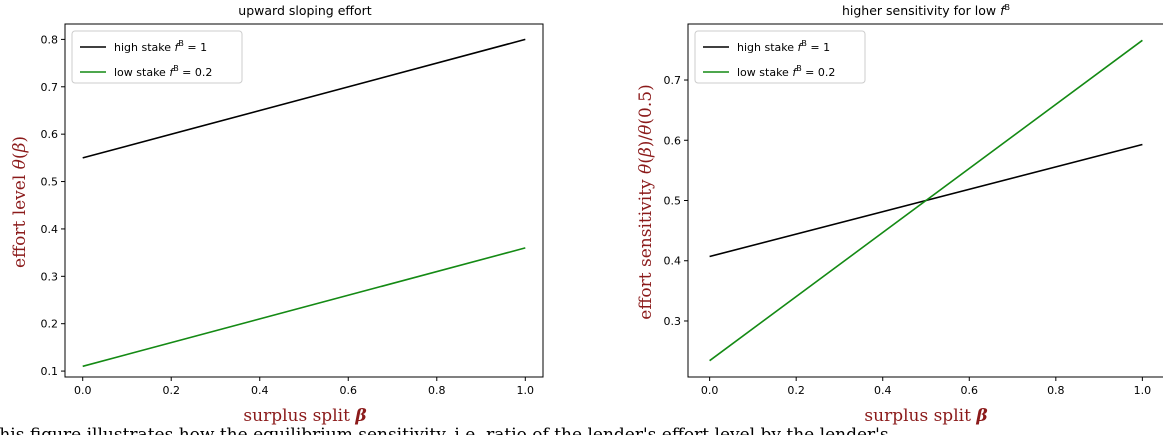  I want to click on y-tick-label: 0.1, so click(50, 371).